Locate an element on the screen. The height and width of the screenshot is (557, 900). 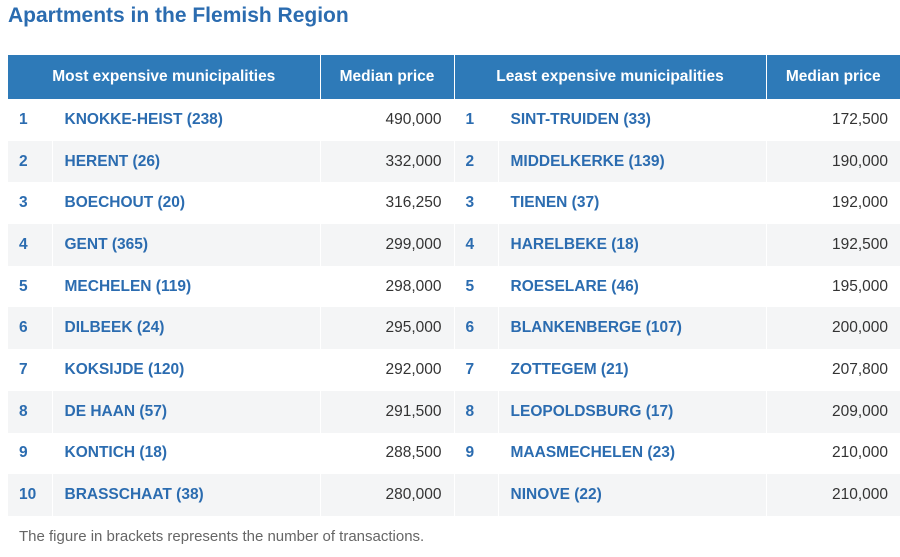
least-expensive-median-price: 192,500 is located at coordinates (832, 245).